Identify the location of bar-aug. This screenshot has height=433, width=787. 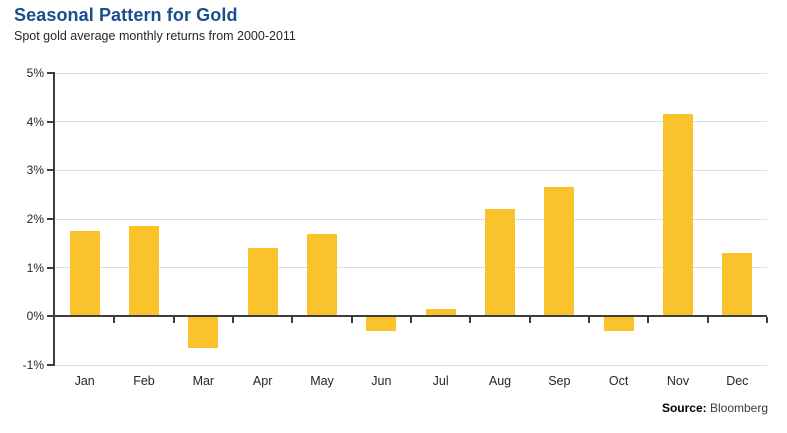
(500, 263).